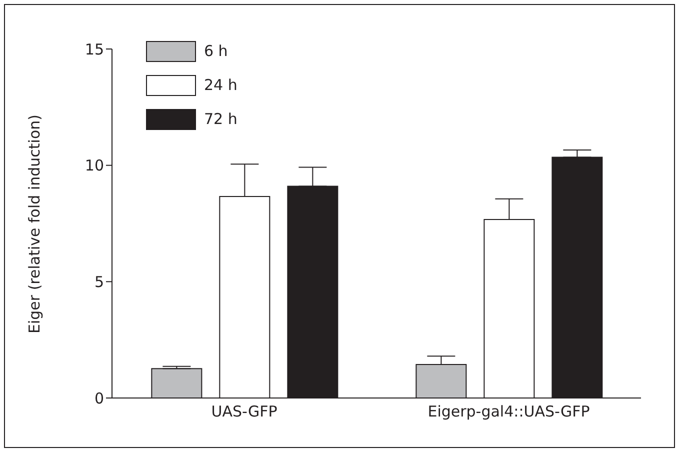 This screenshot has height=454, width=681. What do you see at coordinates (94, 165) in the screenshot?
I see `y-tick-label: 10` at bounding box center [94, 165].